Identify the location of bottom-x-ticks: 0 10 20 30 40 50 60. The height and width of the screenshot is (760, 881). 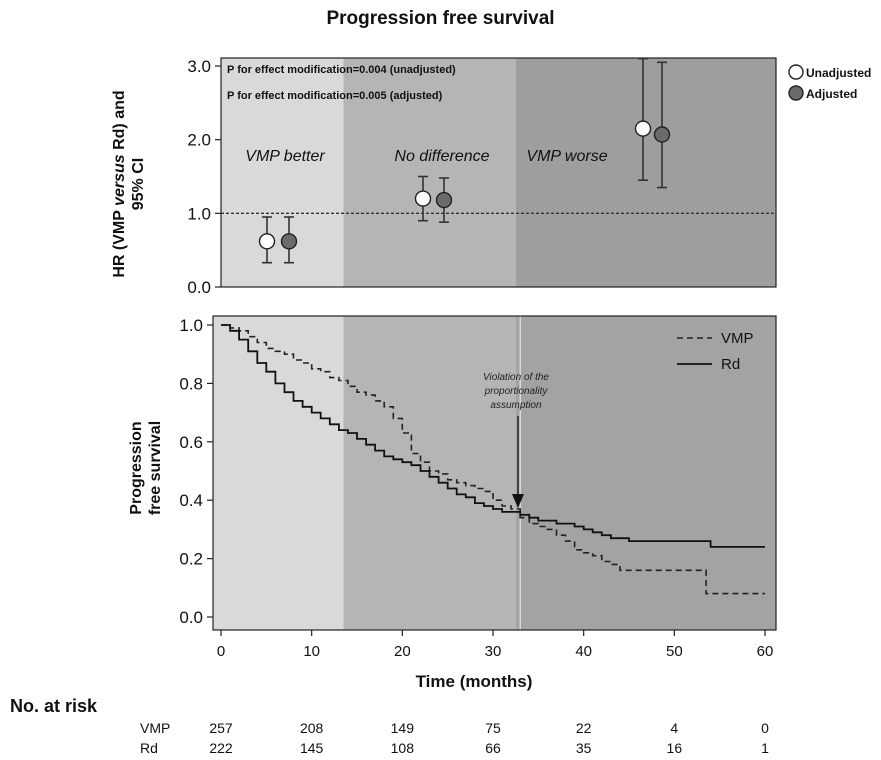
(495, 645).